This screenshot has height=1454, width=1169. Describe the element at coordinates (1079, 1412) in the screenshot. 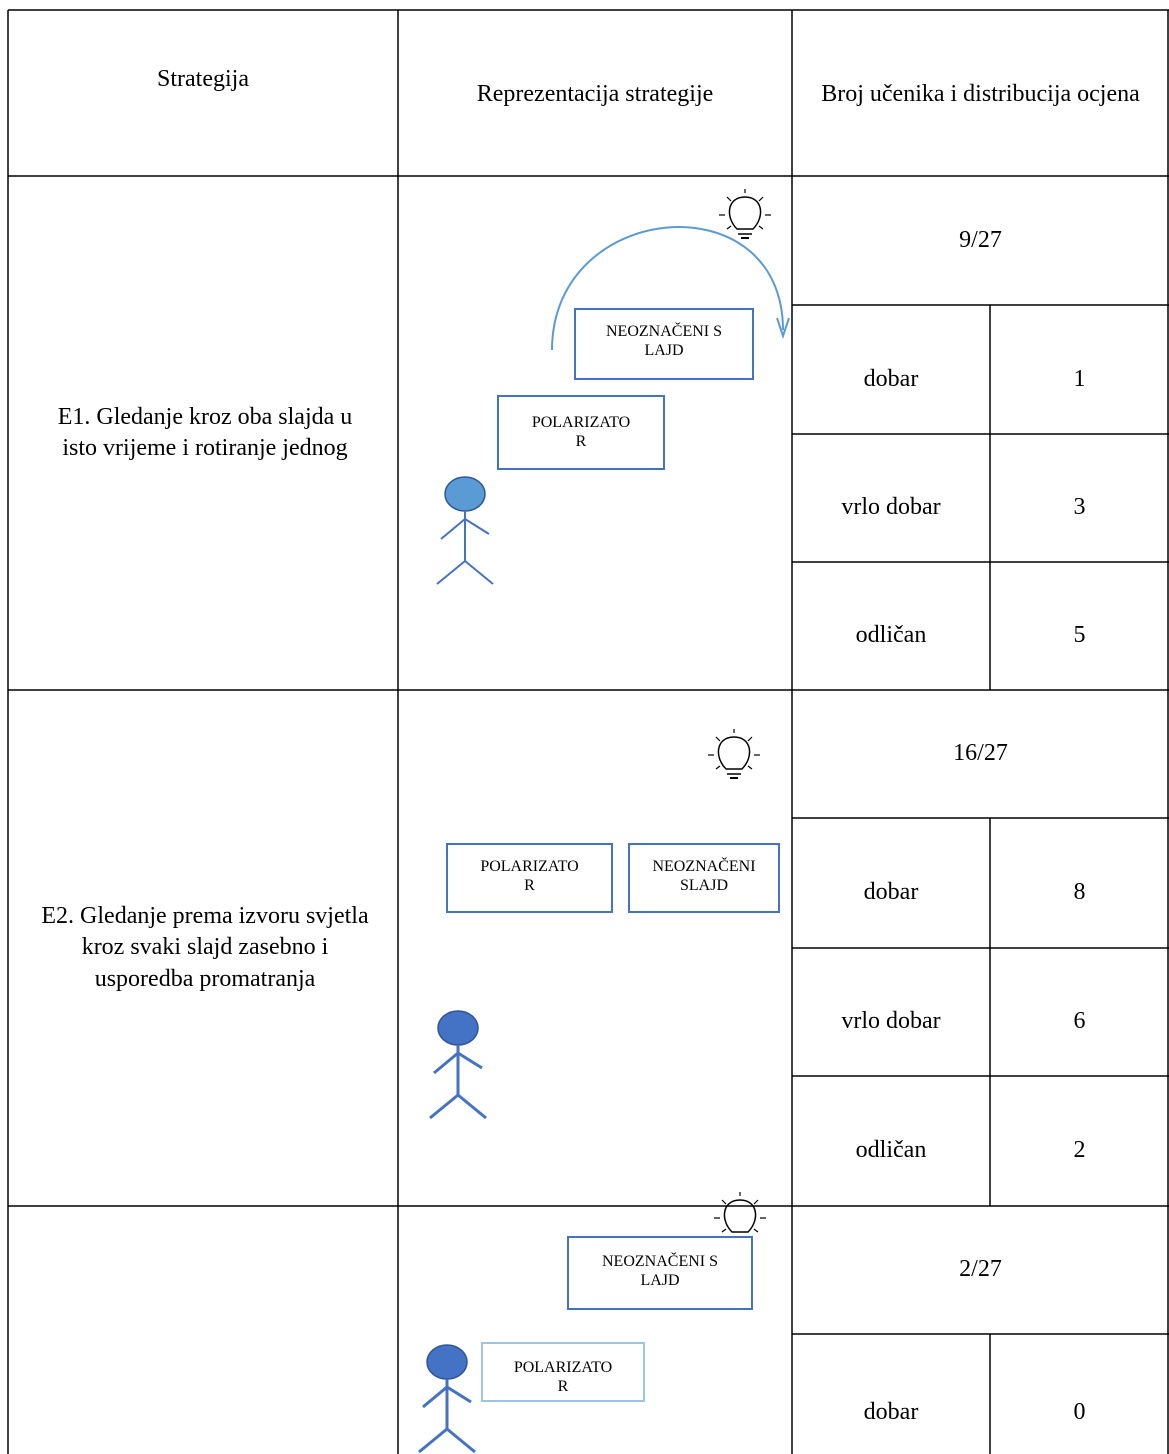

I see `grade-count: 0` at that location.